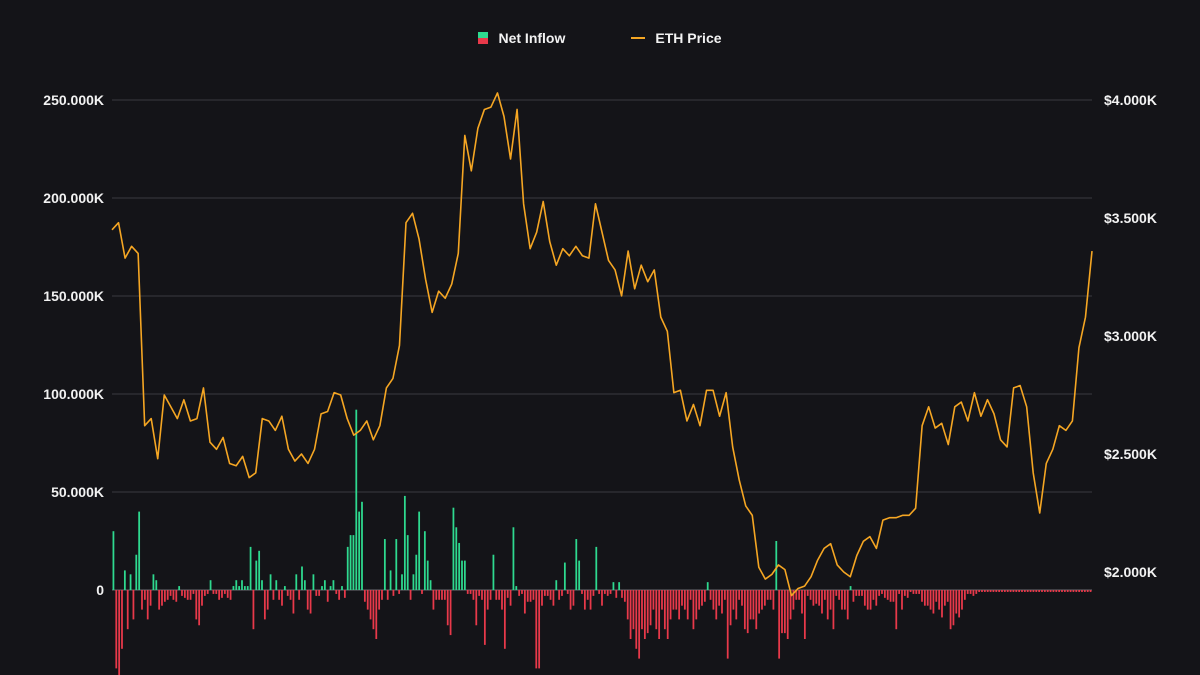 The height and width of the screenshot is (675, 1200). Describe the element at coordinates (676, 38) in the screenshot. I see `legend-item-eth-price: ETH Price` at that location.